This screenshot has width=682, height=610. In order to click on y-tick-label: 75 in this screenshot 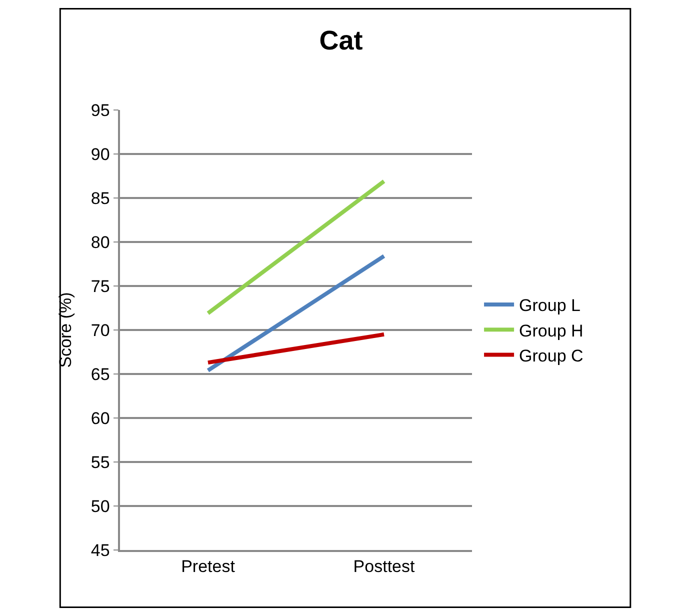, I will do `click(100, 286)`.